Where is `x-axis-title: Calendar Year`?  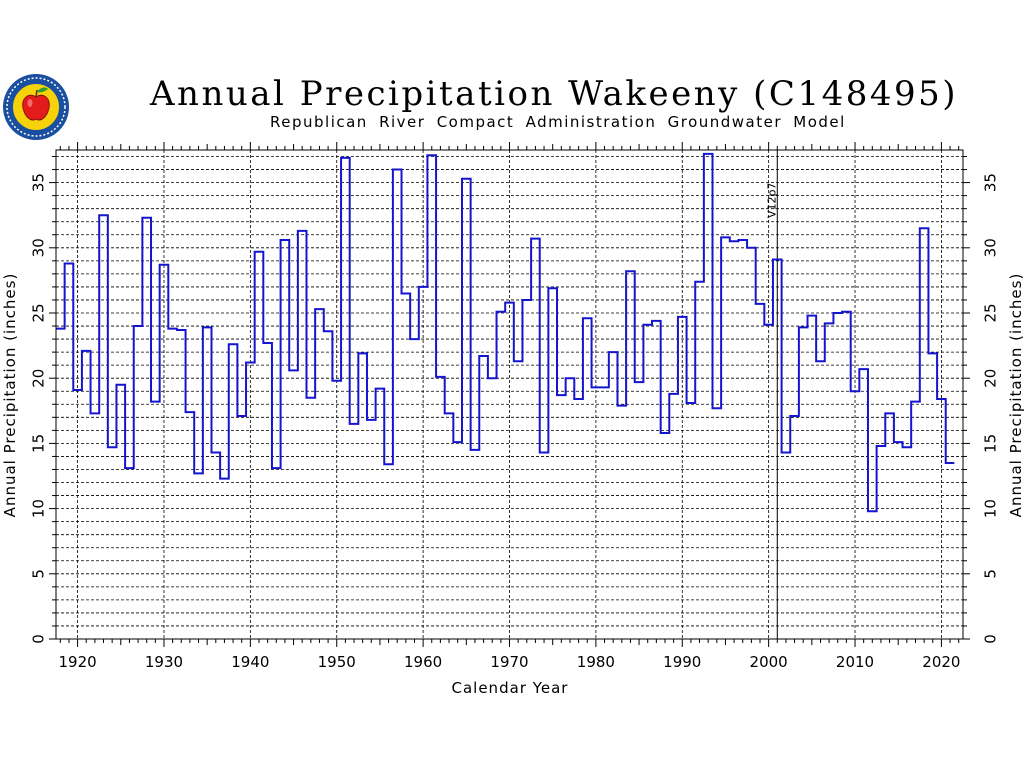
x-axis-title: Calendar Year is located at coordinates (510, 688).